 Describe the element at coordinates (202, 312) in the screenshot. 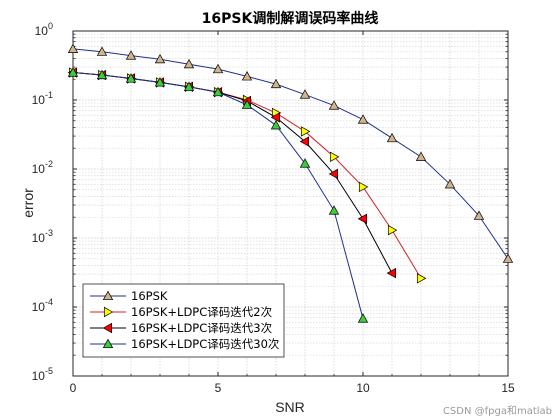

I see `legend-label: 16PSK+LDPC译码迭代2次` at that location.